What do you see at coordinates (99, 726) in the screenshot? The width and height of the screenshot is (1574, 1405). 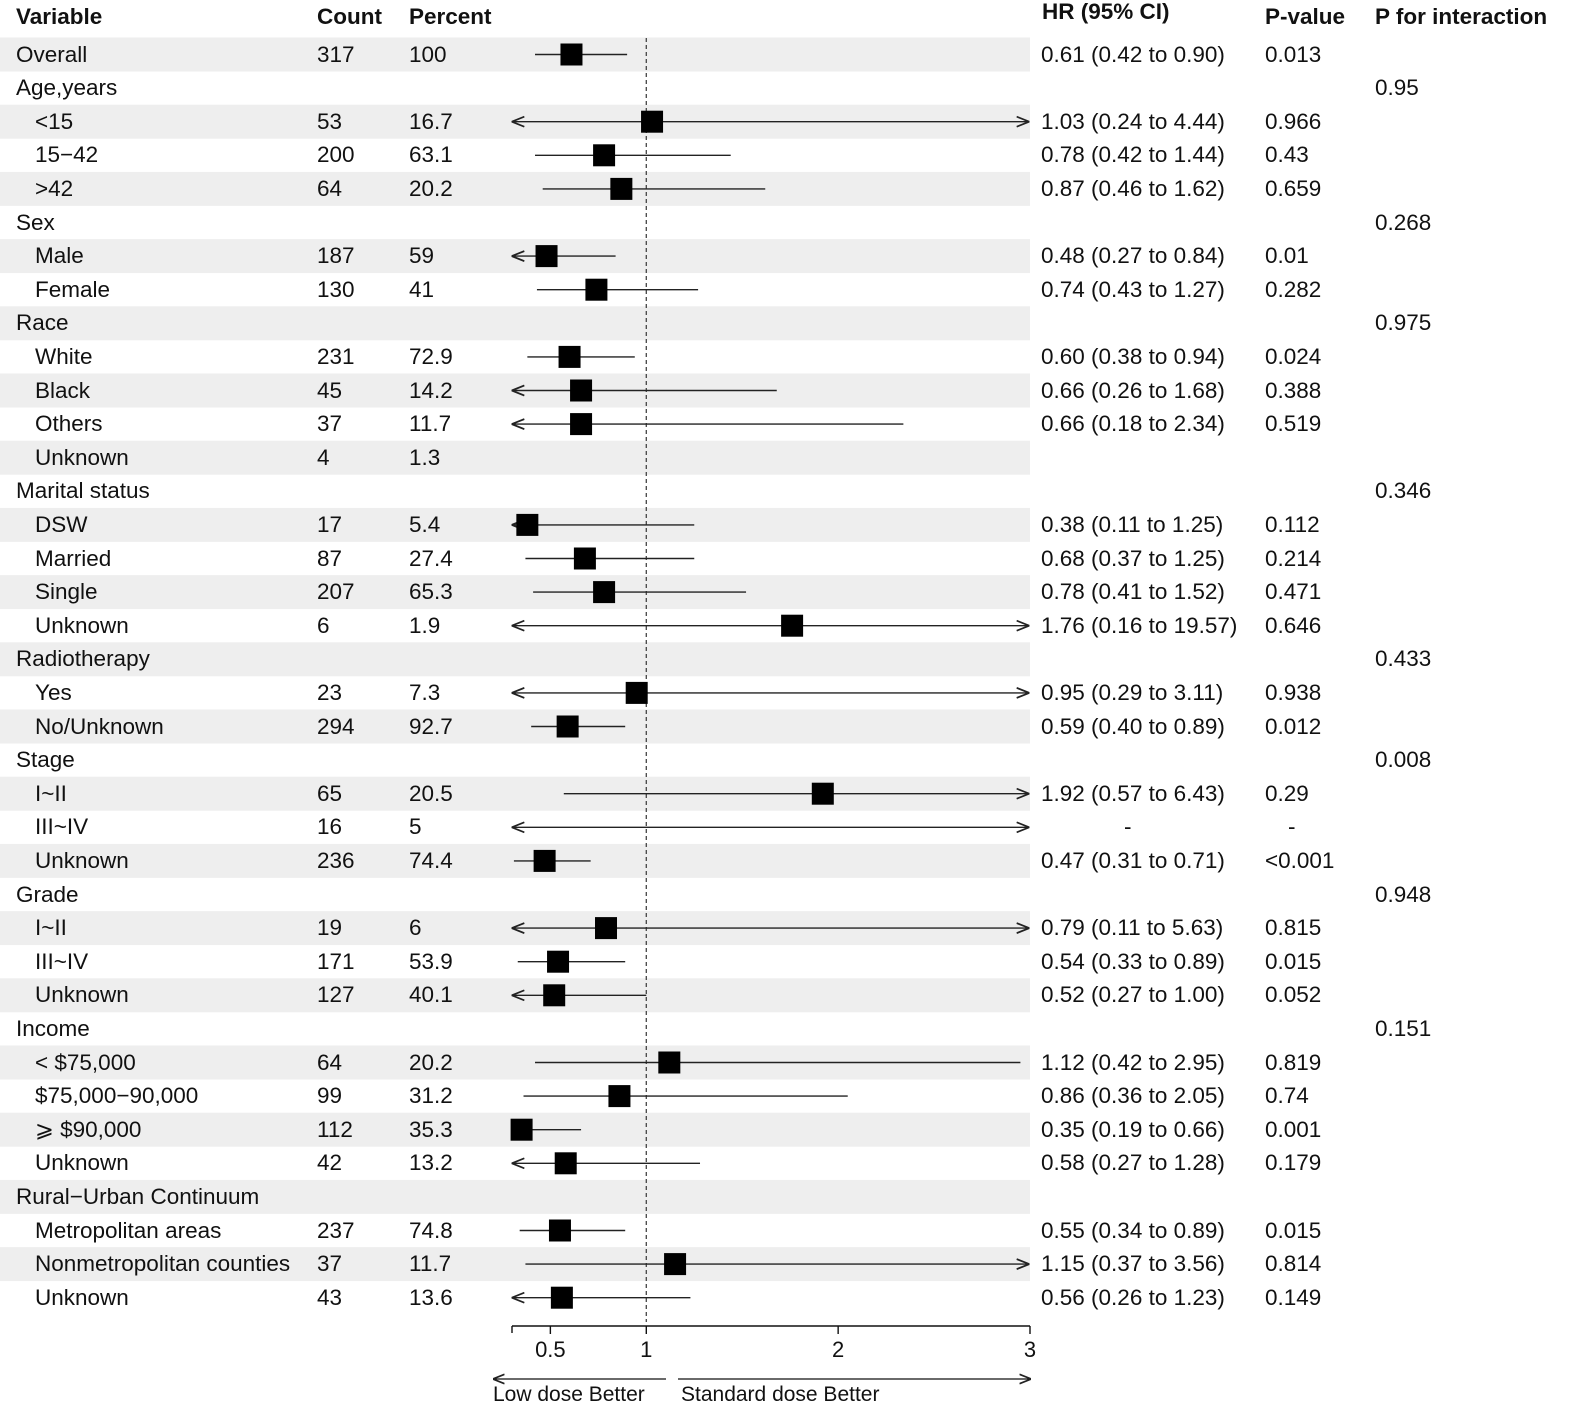 I see `subgroup-label: No/Unknown` at bounding box center [99, 726].